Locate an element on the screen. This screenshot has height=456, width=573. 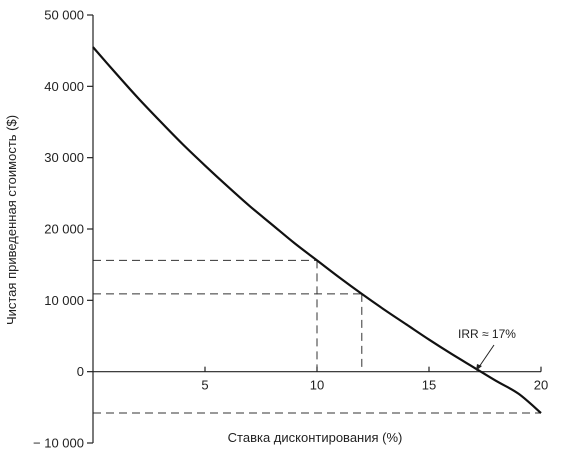
y-tick-label: 50 000 is located at coordinates (64, 15).